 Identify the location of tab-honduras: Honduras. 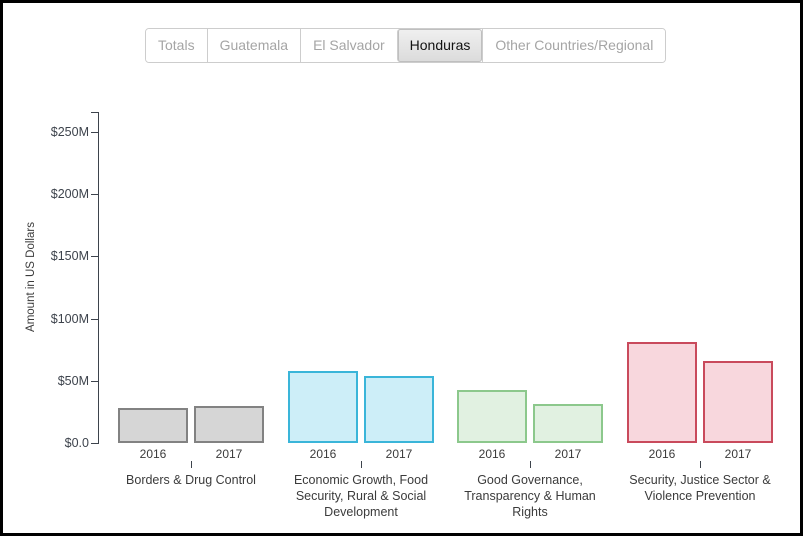
(439, 45).